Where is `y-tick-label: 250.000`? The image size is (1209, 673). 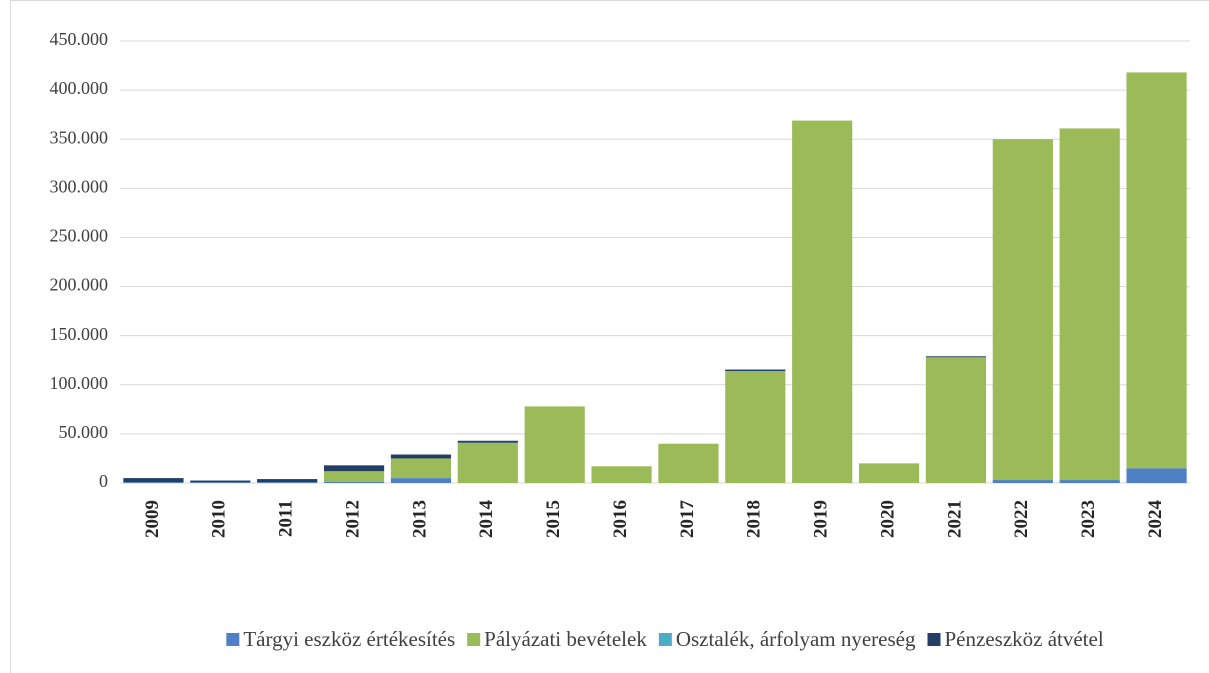
y-tick-label: 250.000 is located at coordinates (79, 236).